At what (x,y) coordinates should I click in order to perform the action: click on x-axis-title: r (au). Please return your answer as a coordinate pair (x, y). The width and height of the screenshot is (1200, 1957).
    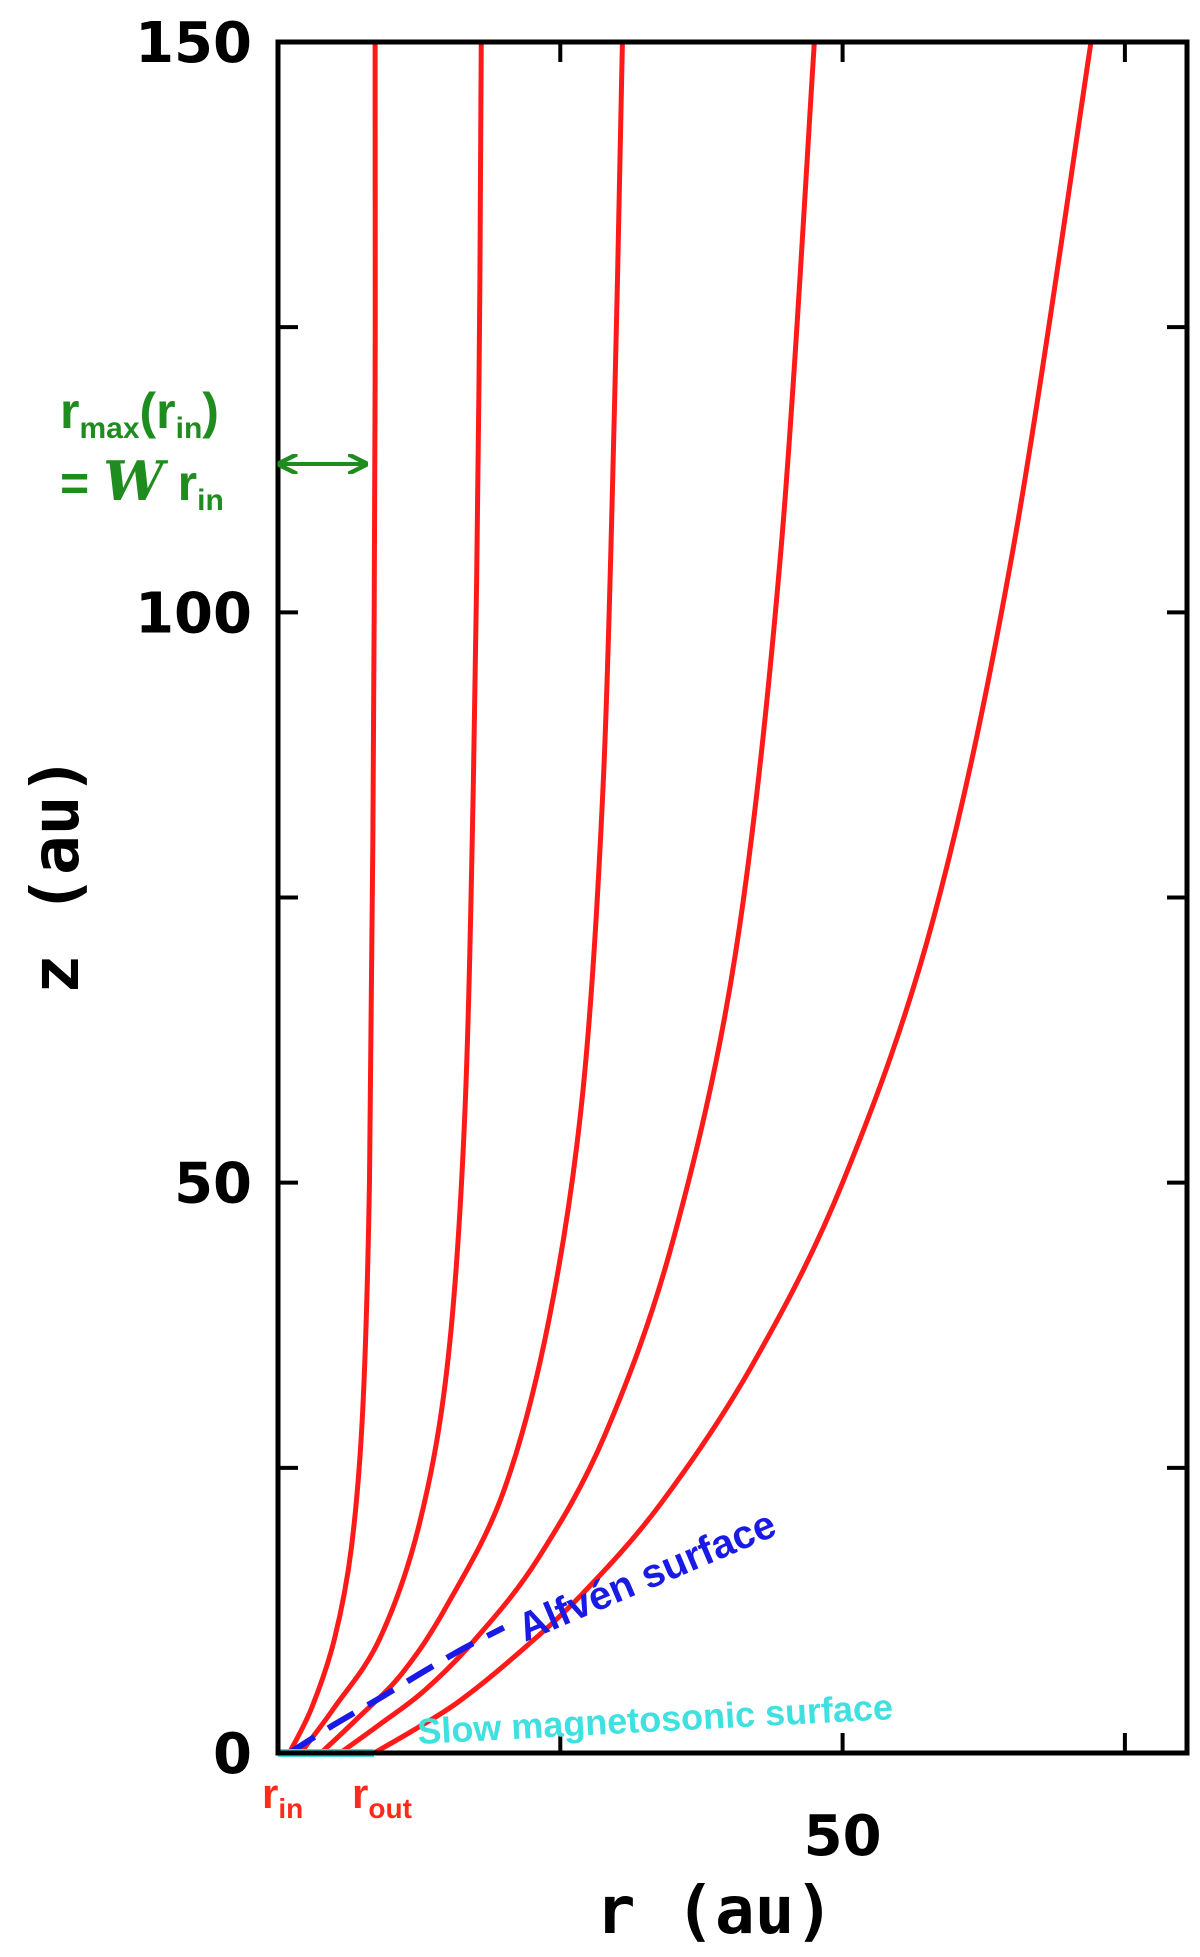
    Looking at the image, I should click on (715, 1910).